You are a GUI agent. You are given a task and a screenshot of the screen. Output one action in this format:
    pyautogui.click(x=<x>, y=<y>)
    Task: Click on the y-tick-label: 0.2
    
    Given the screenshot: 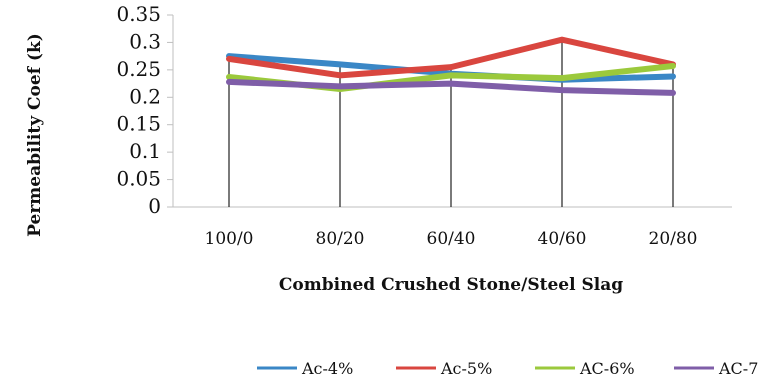 What is the action you would take?
    pyautogui.click(x=145, y=96)
    